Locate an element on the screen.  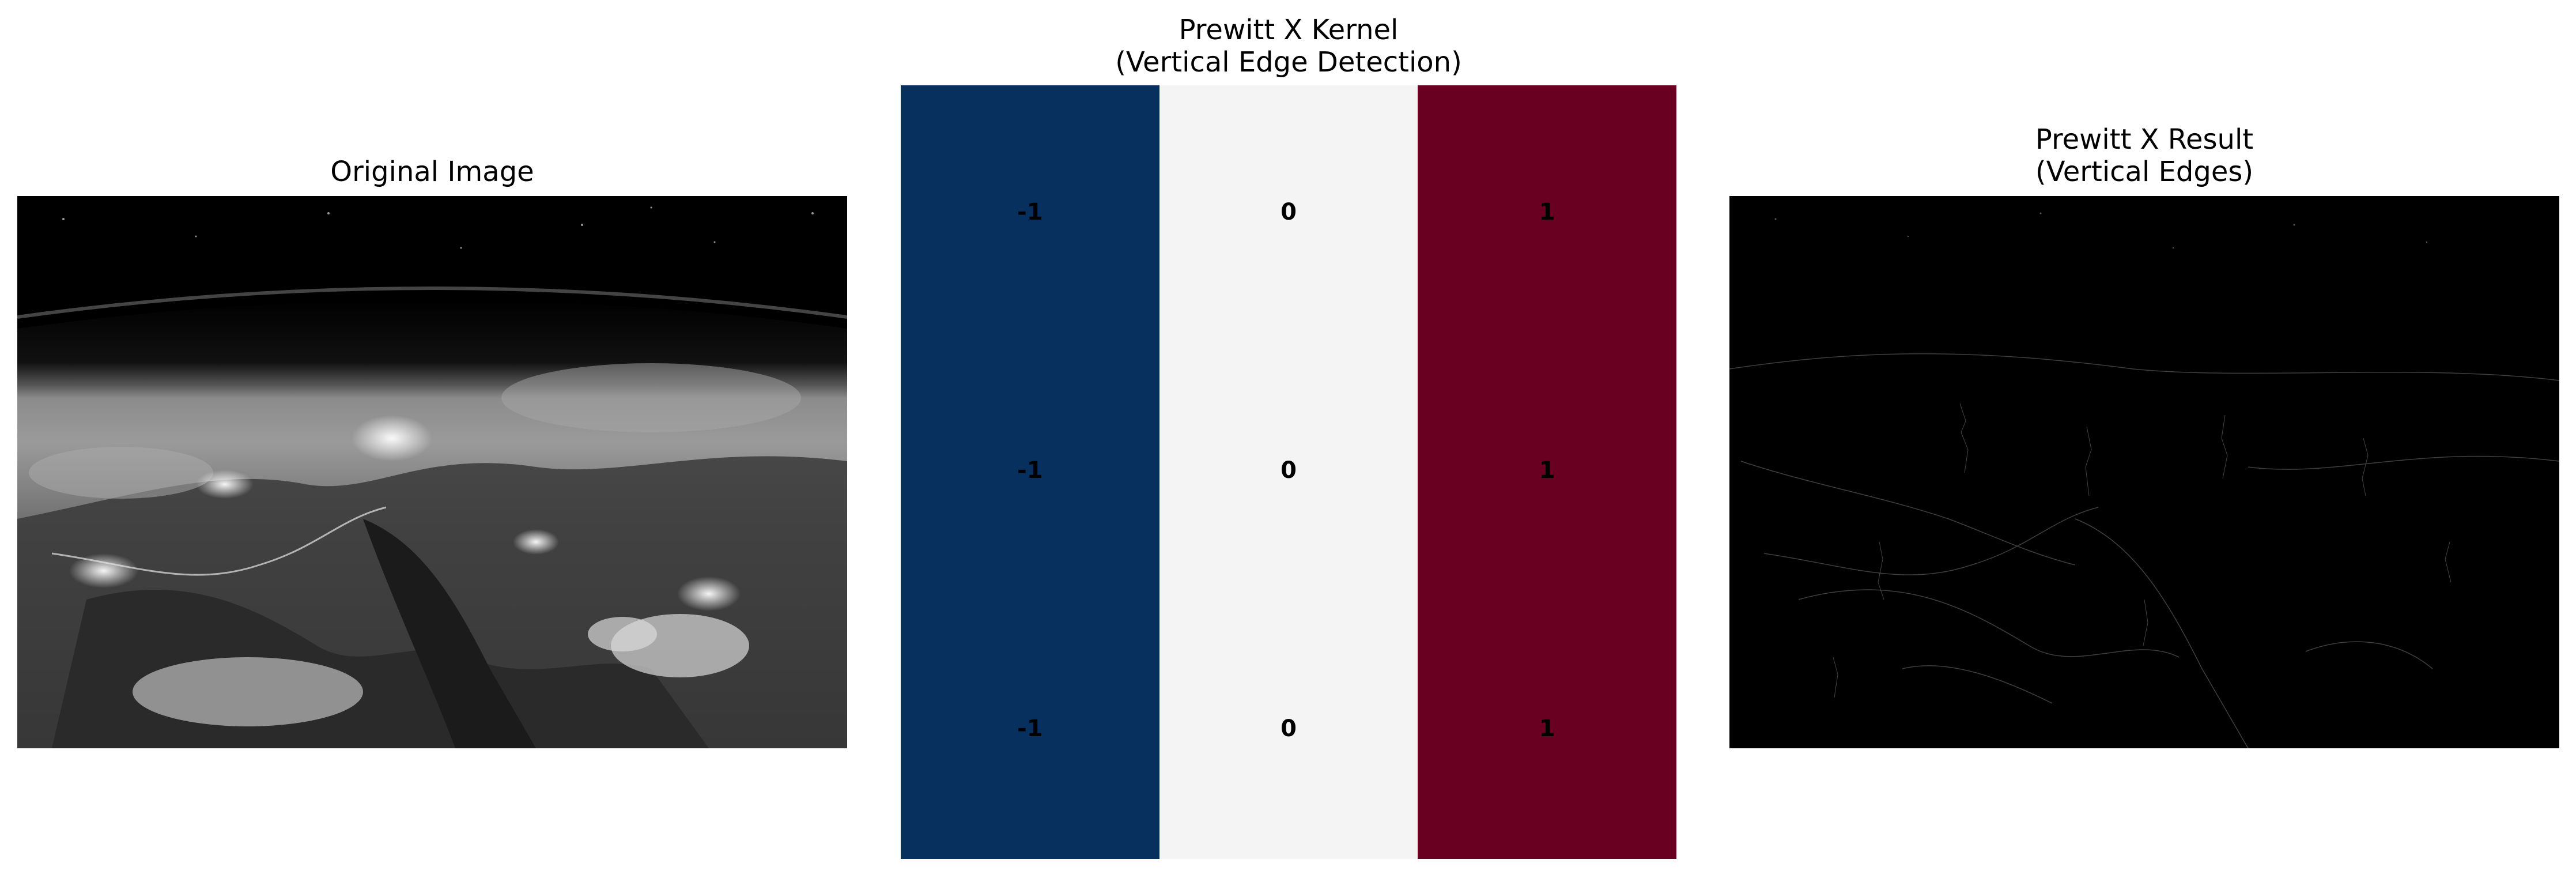
result-image-title: Prewitt X Result (Vertical Edges) is located at coordinates (2144, 155).